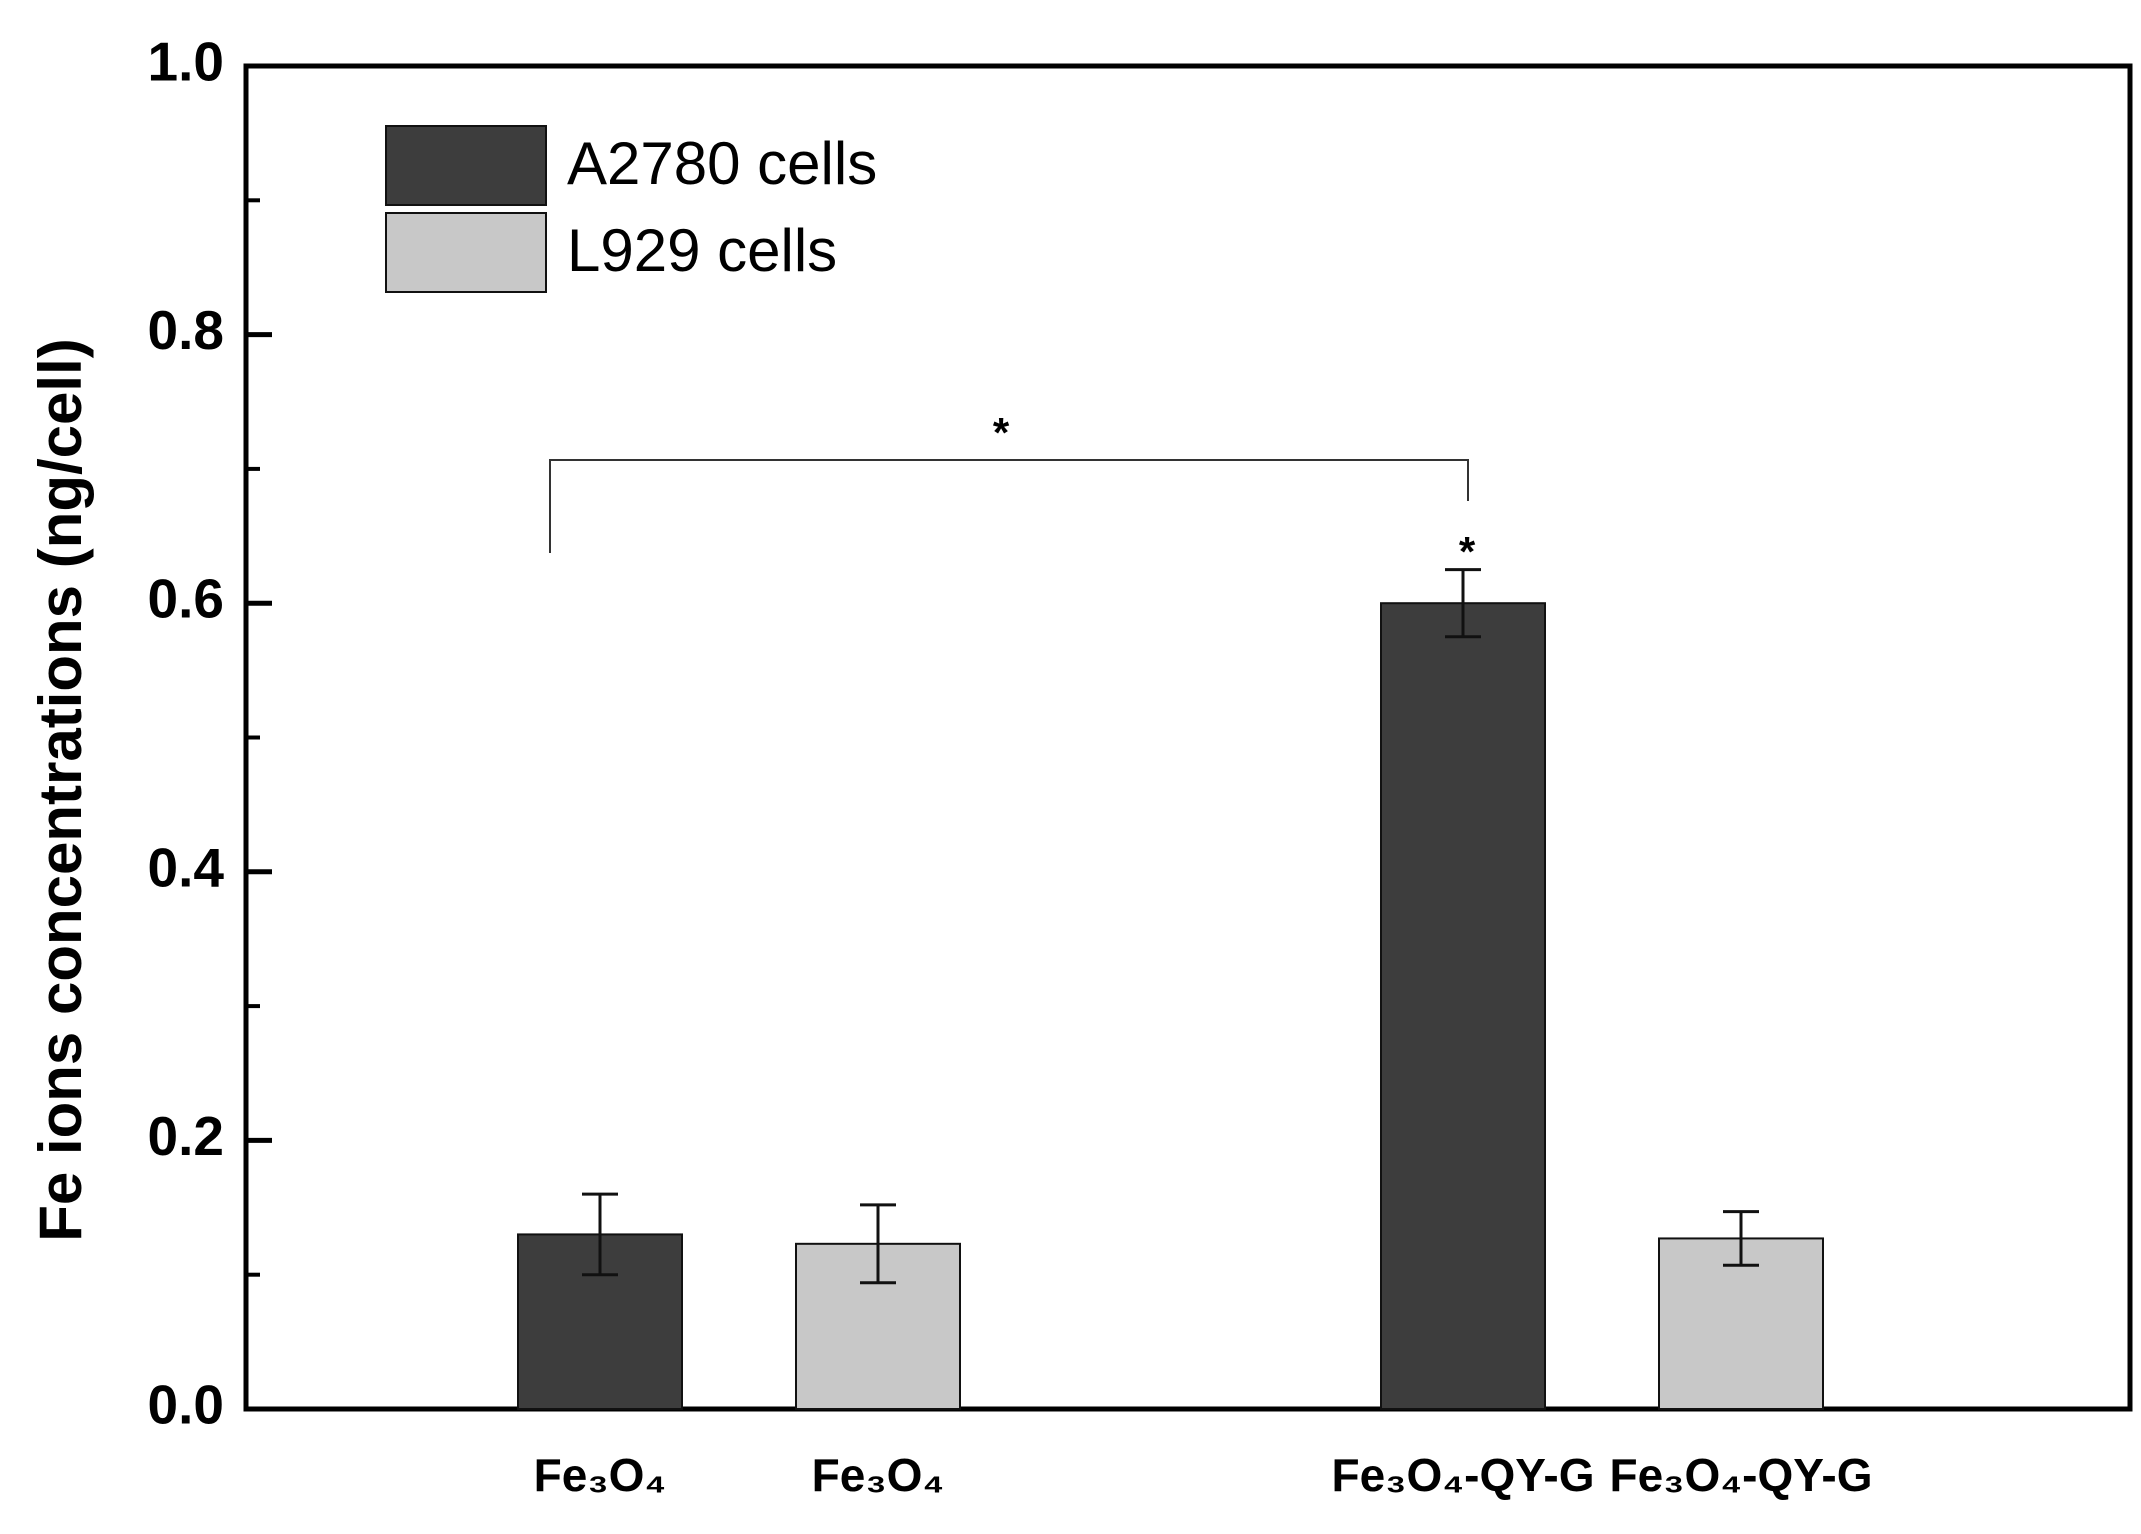 The height and width of the screenshot is (1534, 2141). I want to click on legend-label: L929 cells, so click(702, 250).